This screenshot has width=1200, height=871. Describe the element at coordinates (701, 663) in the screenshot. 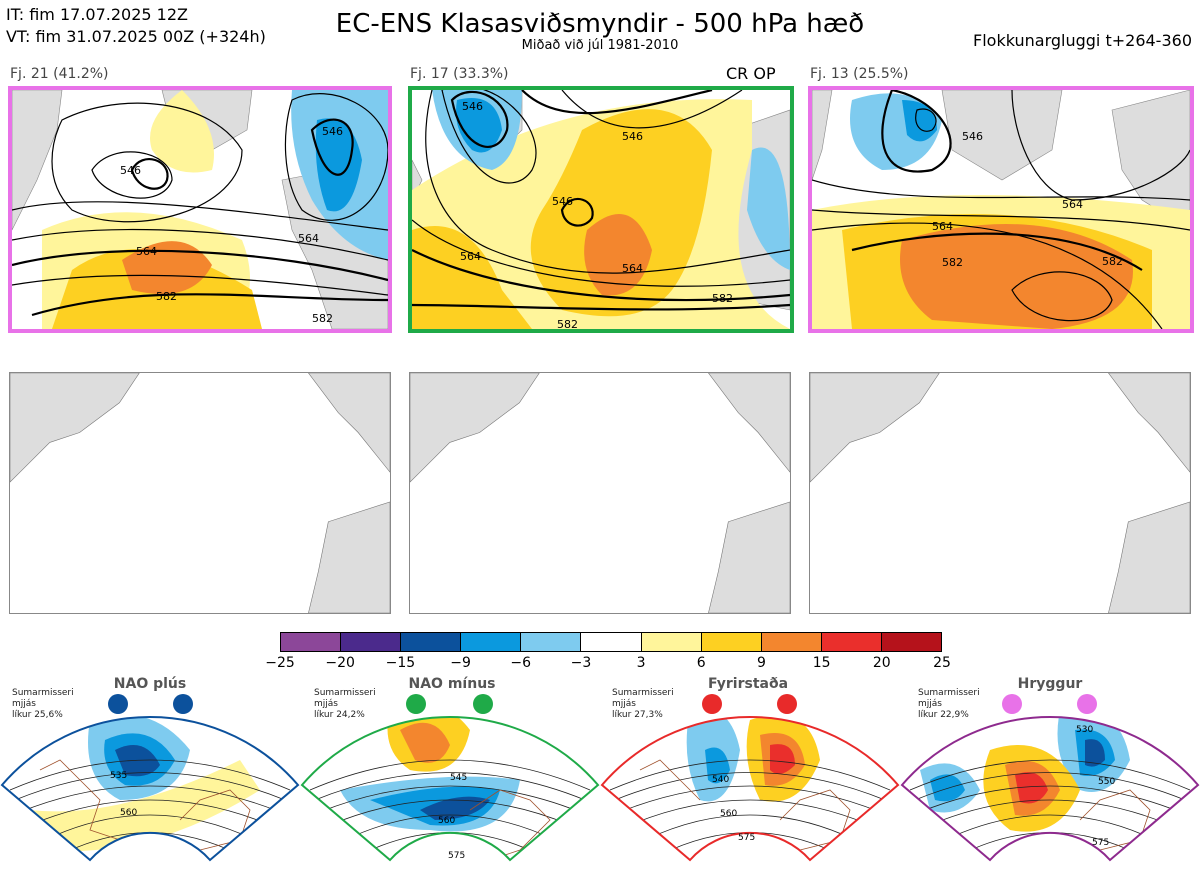

I see `colorbar-tick-label: 6` at that location.